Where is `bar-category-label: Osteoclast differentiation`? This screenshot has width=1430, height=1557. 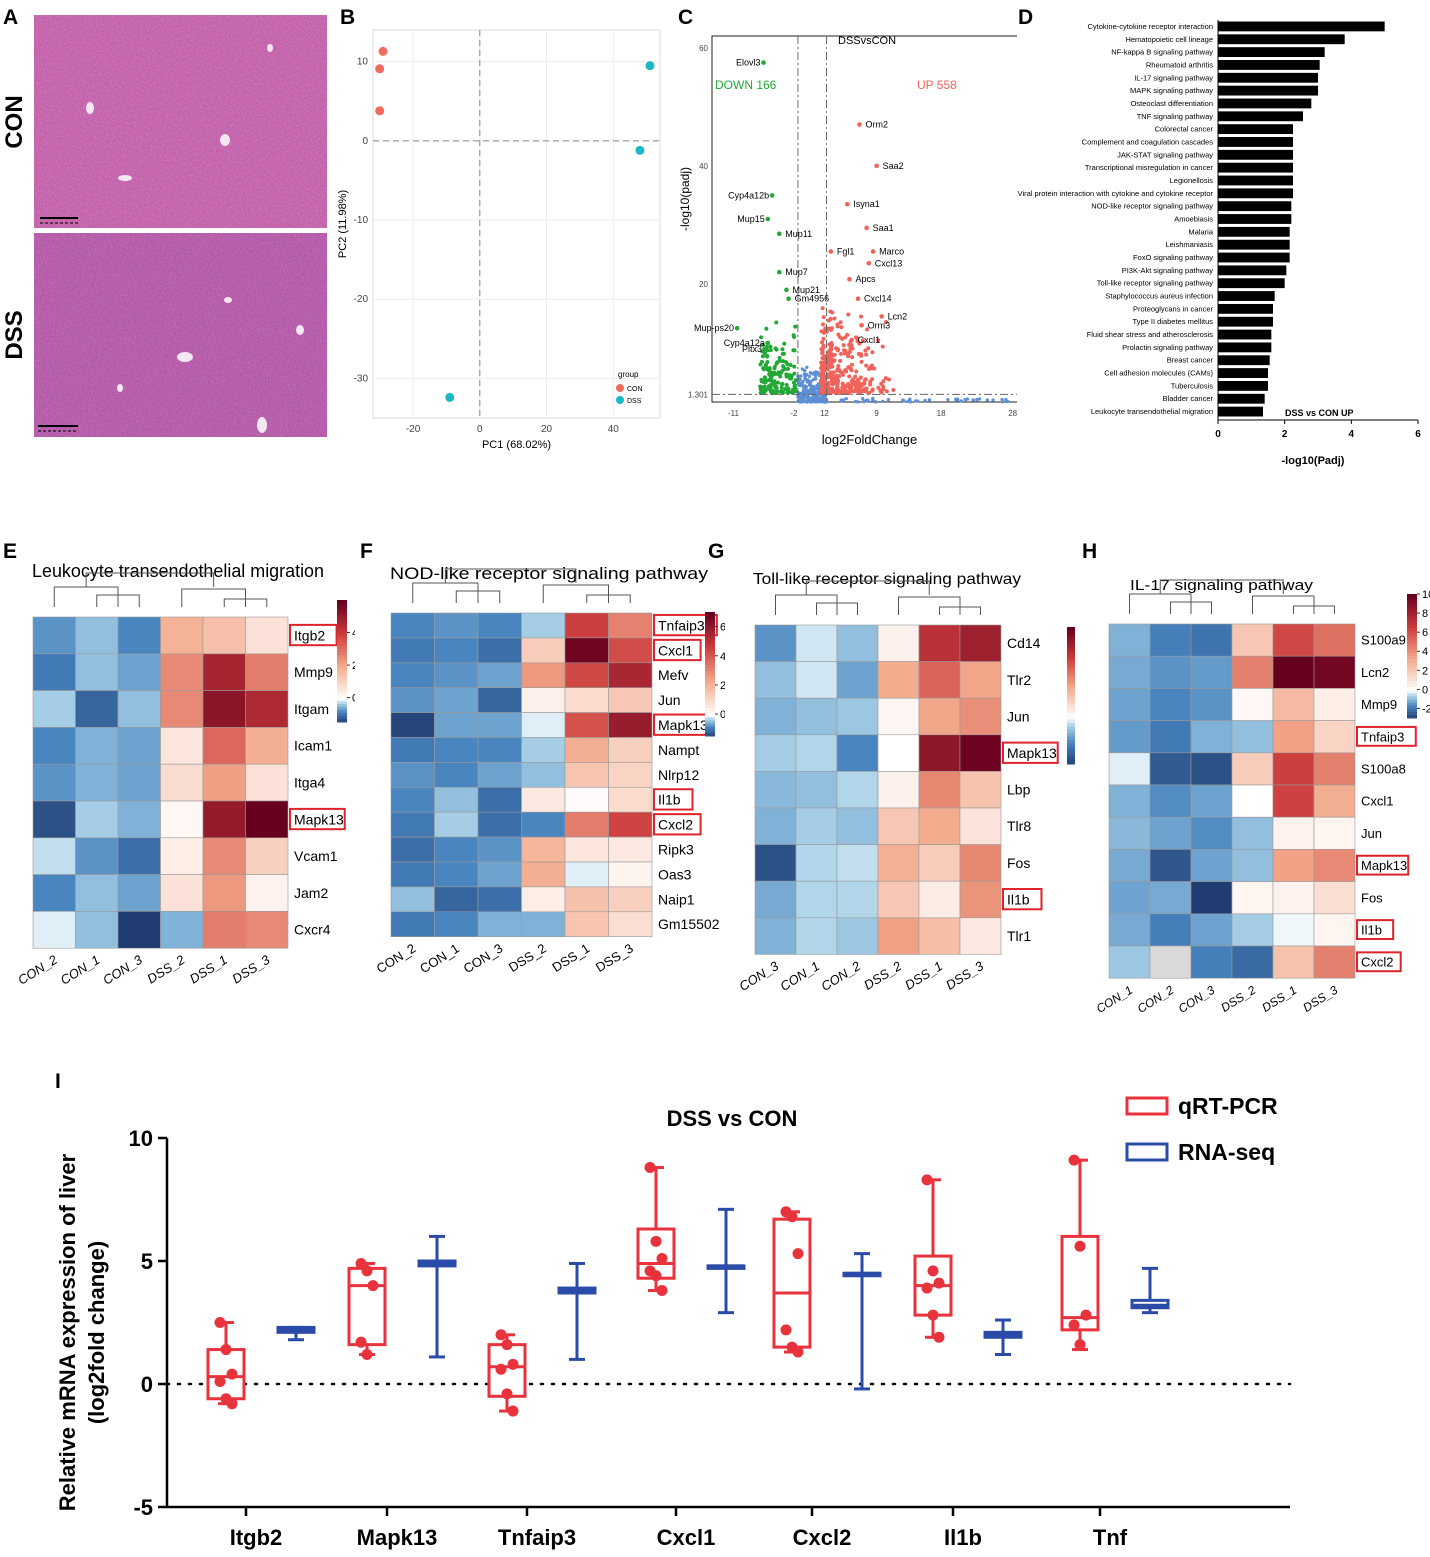
bar-category-label: Osteoclast differentiation is located at coordinates (1172, 103).